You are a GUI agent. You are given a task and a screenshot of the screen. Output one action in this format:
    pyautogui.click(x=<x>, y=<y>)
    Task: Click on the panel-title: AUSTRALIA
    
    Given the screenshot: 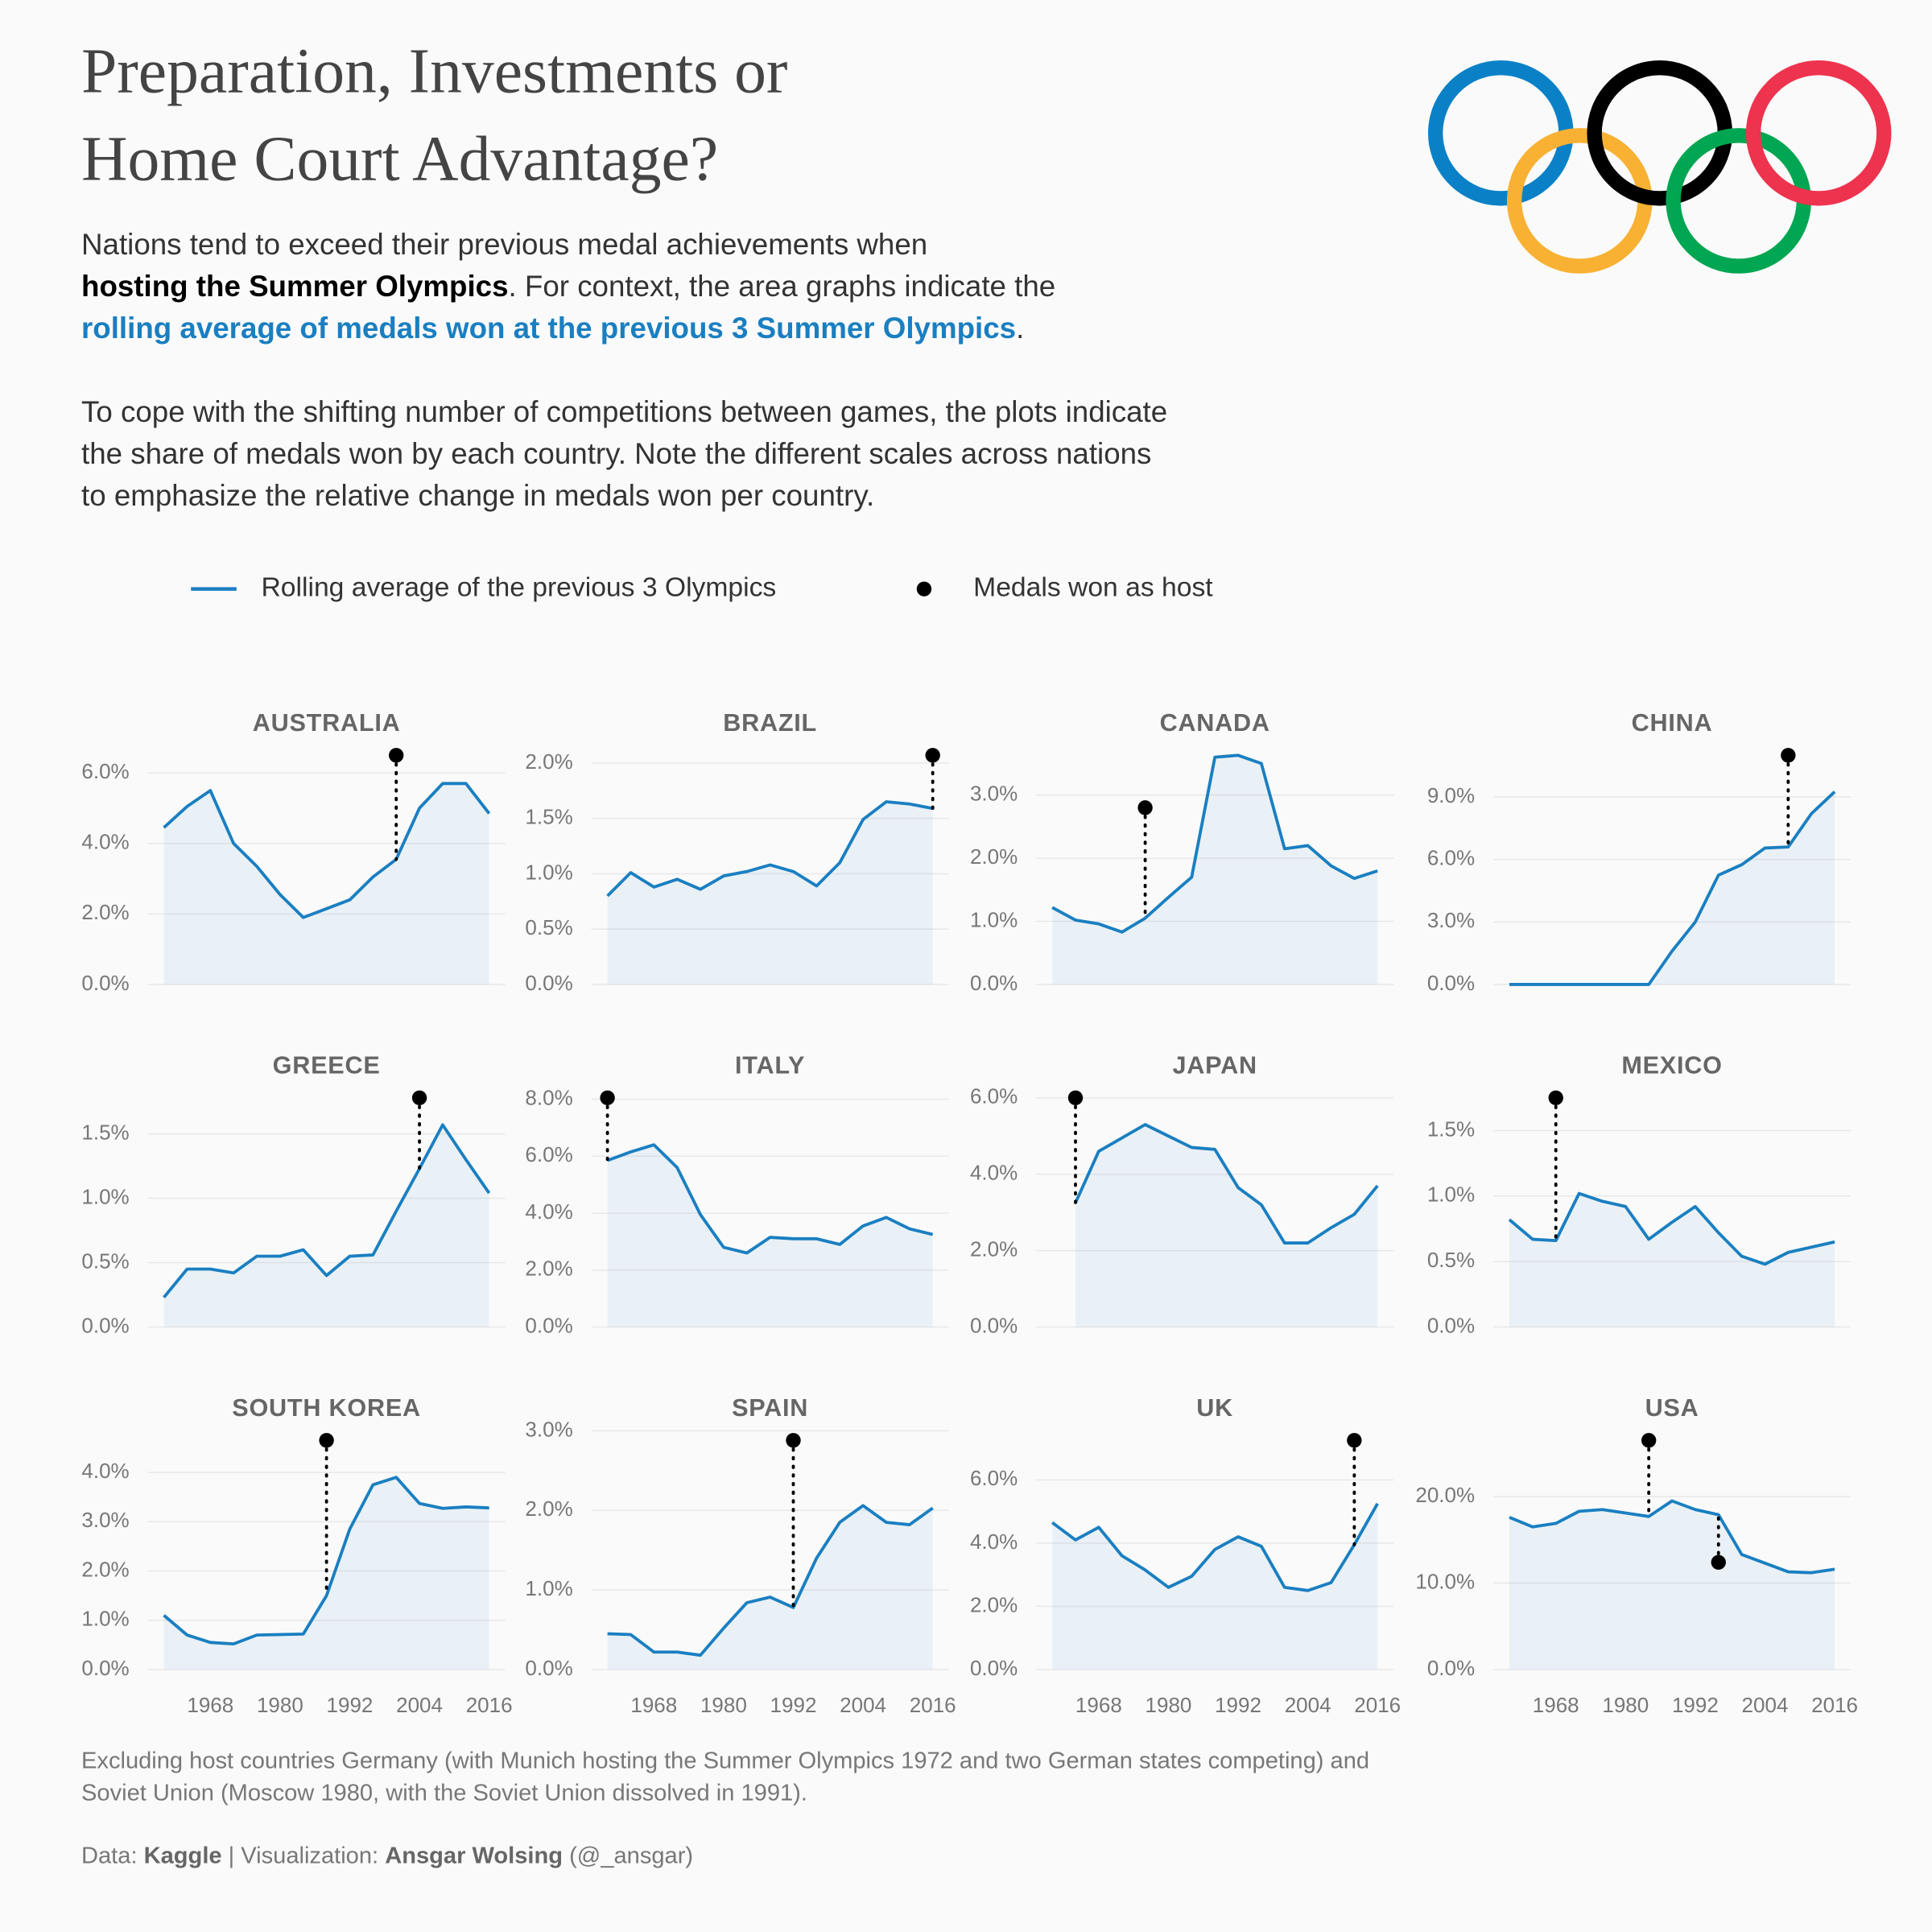 What is the action you would take?
    pyautogui.click(x=327, y=723)
    